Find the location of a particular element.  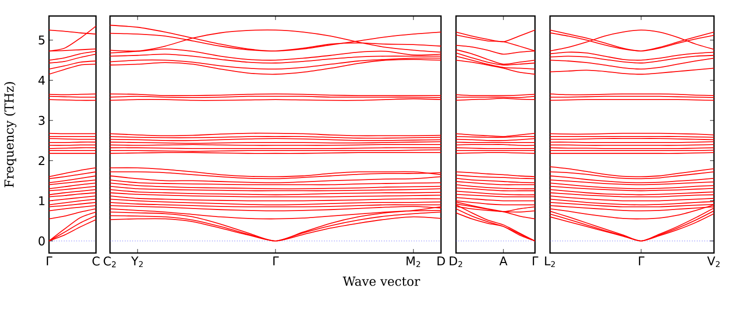

y-tick-label: 2 is located at coordinates (41, 161).